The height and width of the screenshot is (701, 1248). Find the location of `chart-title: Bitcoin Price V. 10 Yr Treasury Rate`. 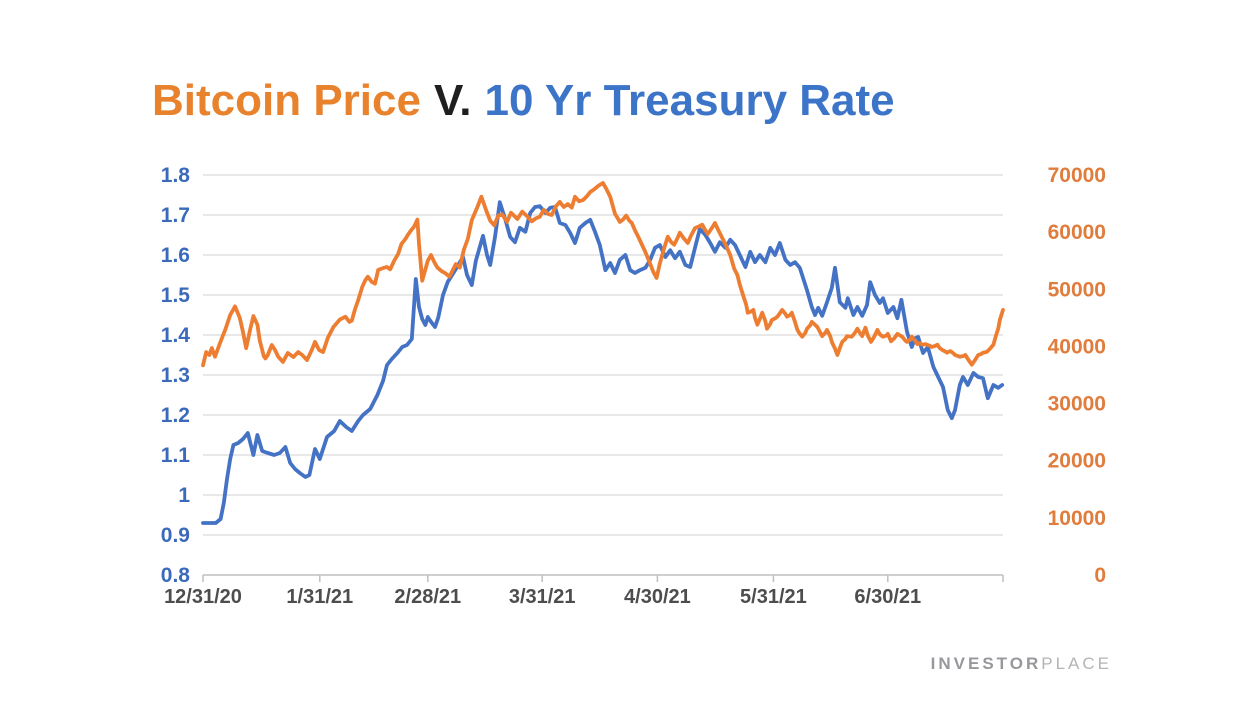

chart-title: Bitcoin Price V. 10 Yr Treasury Rate is located at coordinates (523, 101).